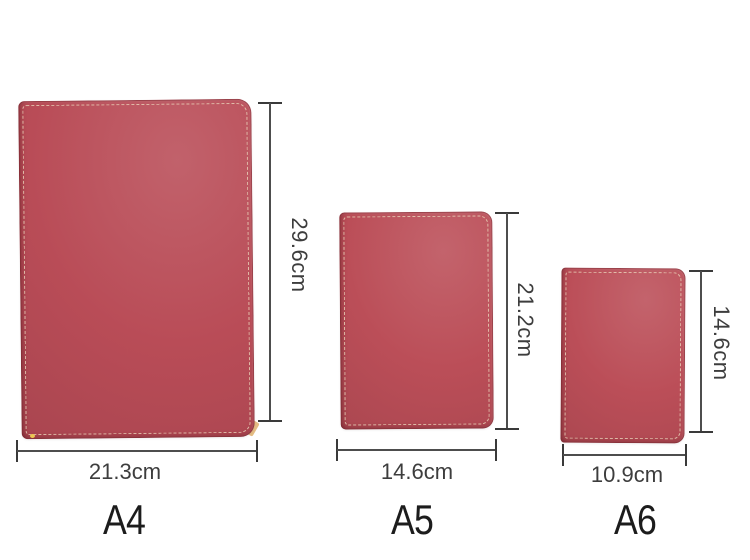 This screenshot has height=560, width=750. Describe the element at coordinates (525, 320) in the screenshot. I see `height-dimension-label: 21.2cm` at that location.